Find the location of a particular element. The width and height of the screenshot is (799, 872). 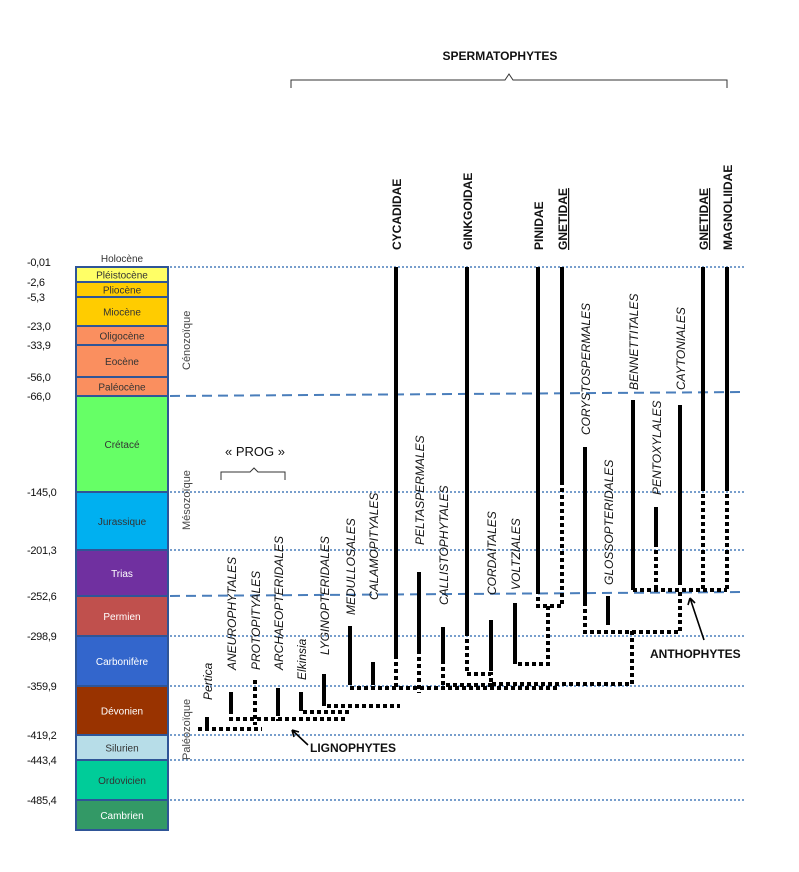

period-age: -2,6 is located at coordinates (36, 283).